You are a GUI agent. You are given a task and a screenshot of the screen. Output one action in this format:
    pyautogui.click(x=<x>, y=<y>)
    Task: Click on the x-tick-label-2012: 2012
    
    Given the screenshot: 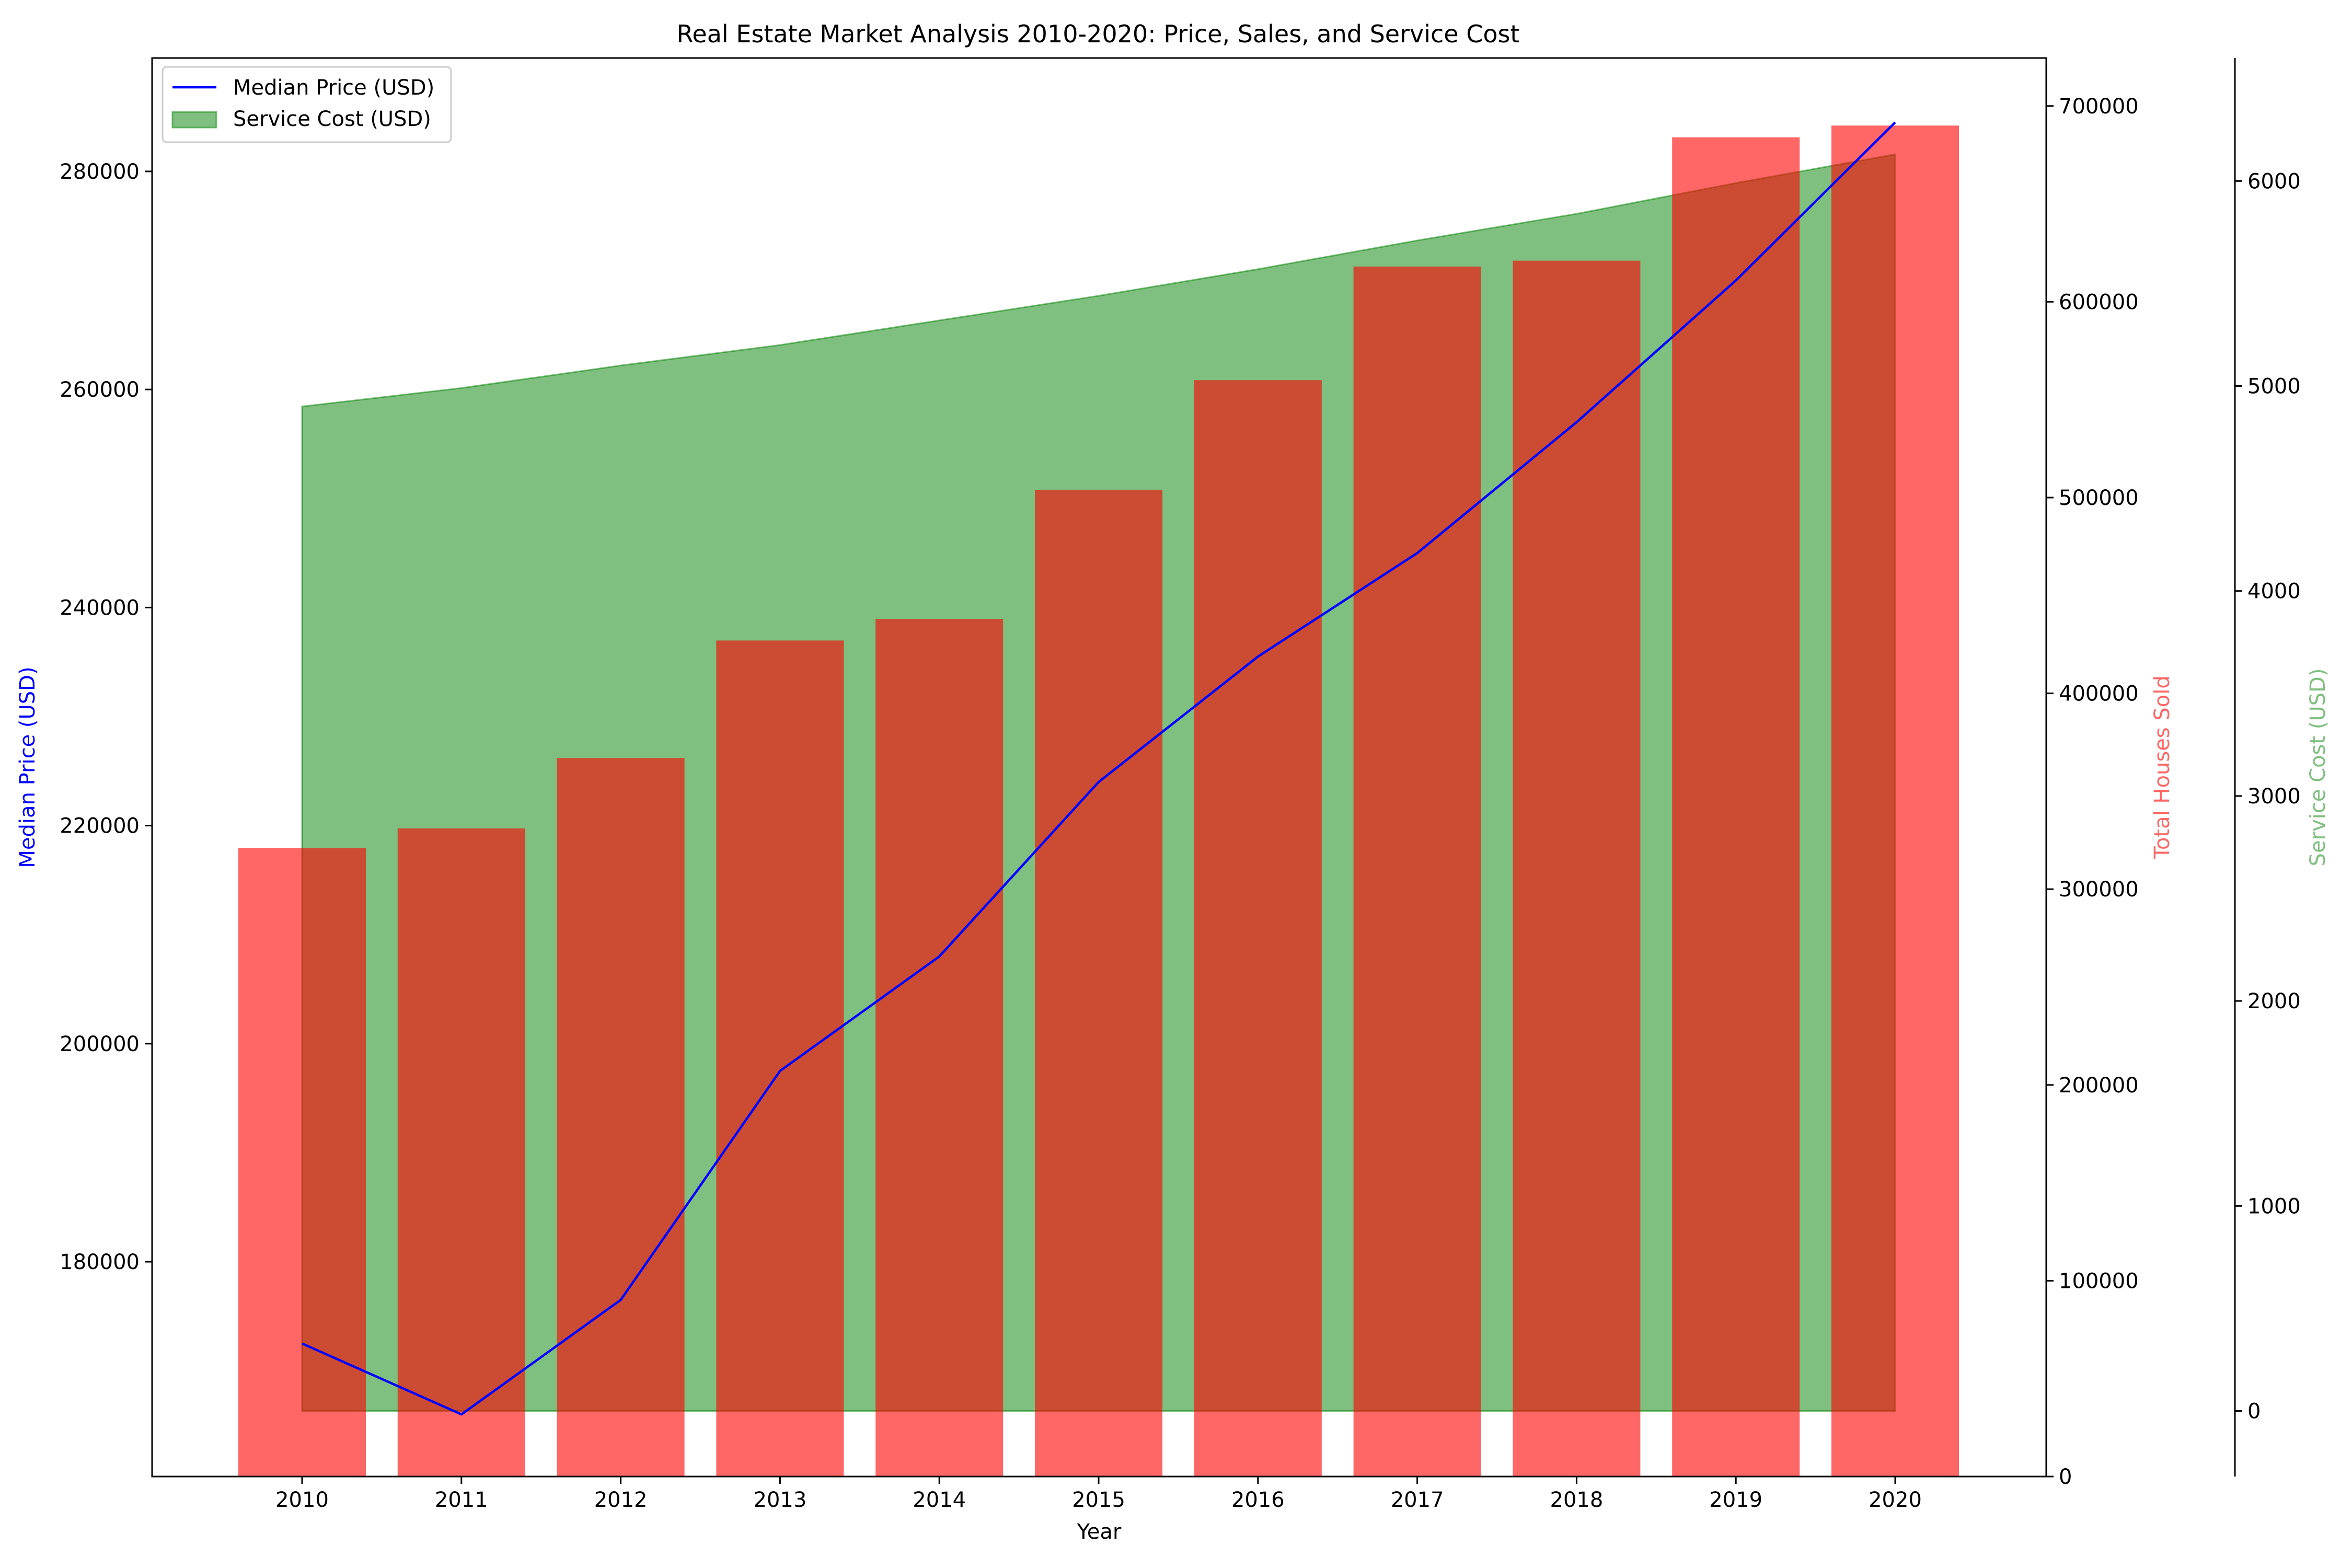 What is the action you would take?
    pyautogui.click(x=621, y=1500)
    